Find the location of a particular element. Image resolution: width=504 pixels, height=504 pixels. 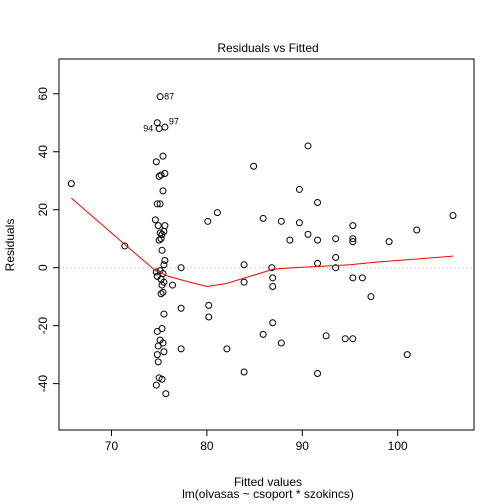

y-tick-label: -20 is located at coordinates (43, 326).